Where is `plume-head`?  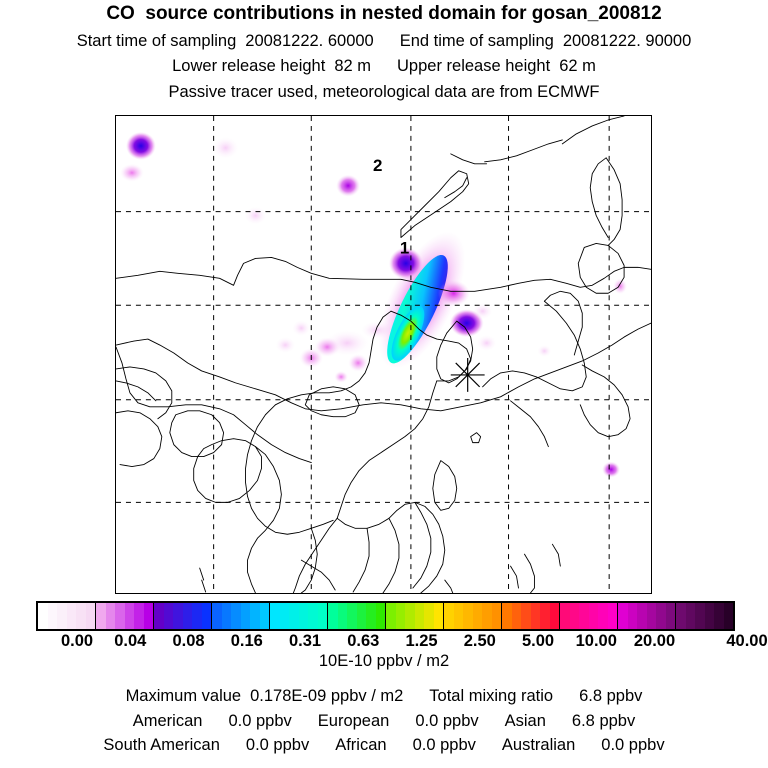
plume-head is located at coordinates (405, 263).